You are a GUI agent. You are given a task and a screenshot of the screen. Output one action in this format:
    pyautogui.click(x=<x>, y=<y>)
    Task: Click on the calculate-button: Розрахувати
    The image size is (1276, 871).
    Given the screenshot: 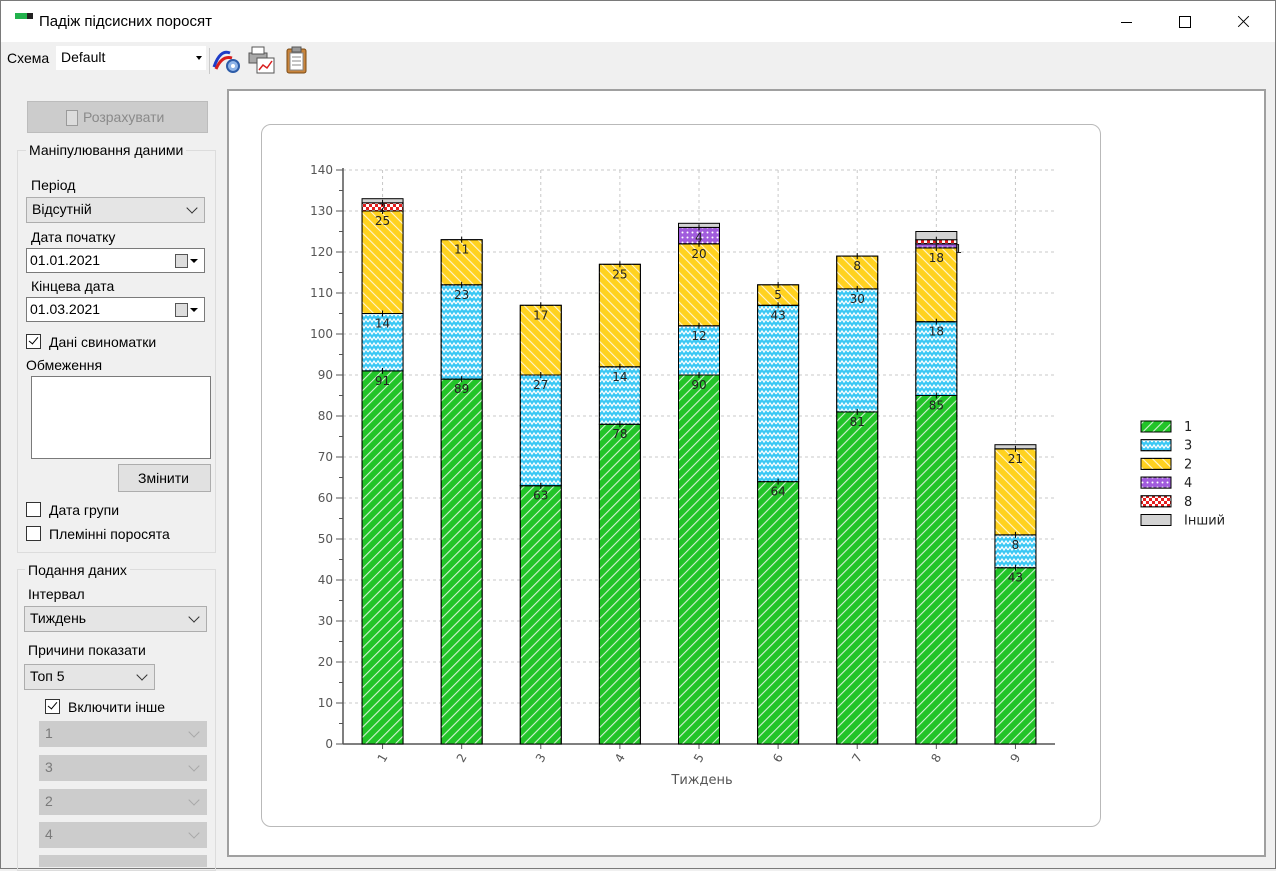 What is the action you would take?
    pyautogui.click(x=117, y=117)
    